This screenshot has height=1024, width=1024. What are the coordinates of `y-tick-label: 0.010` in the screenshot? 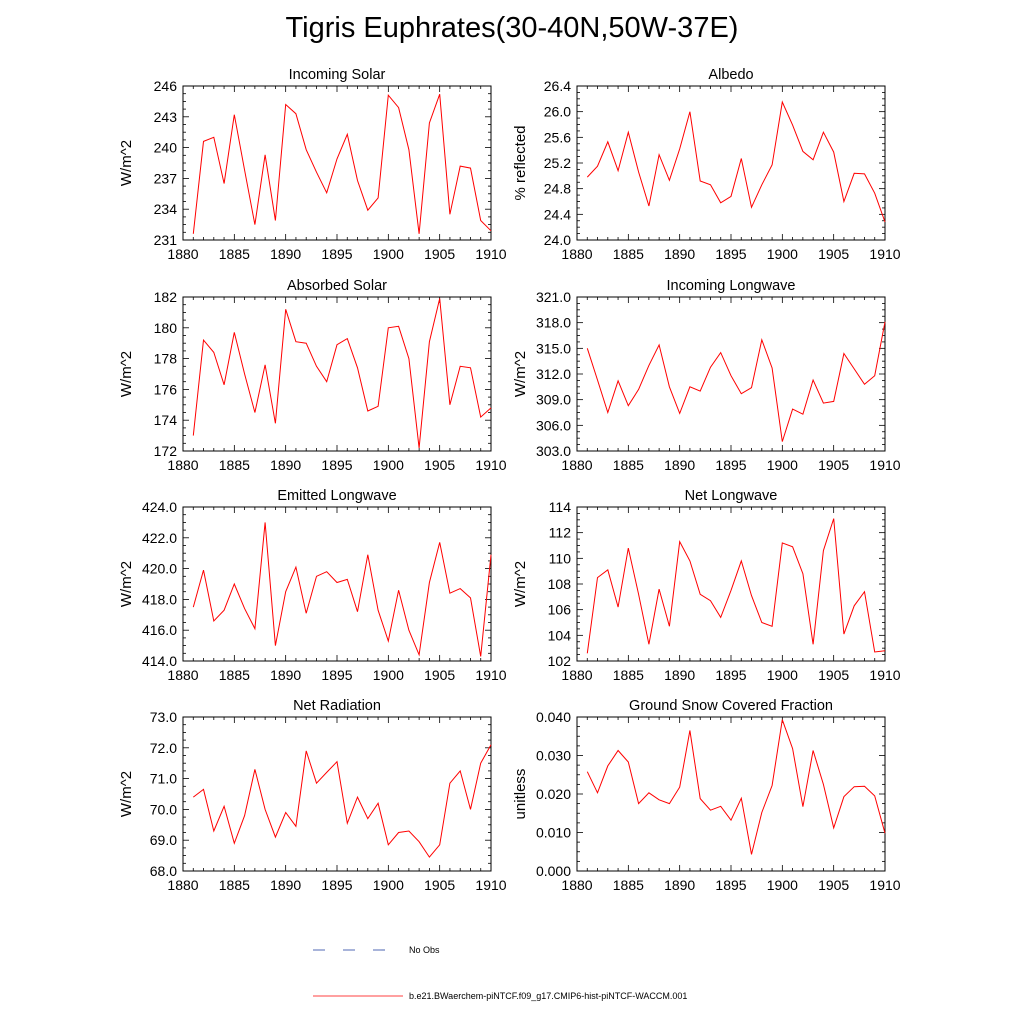 It's located at (553, 833).